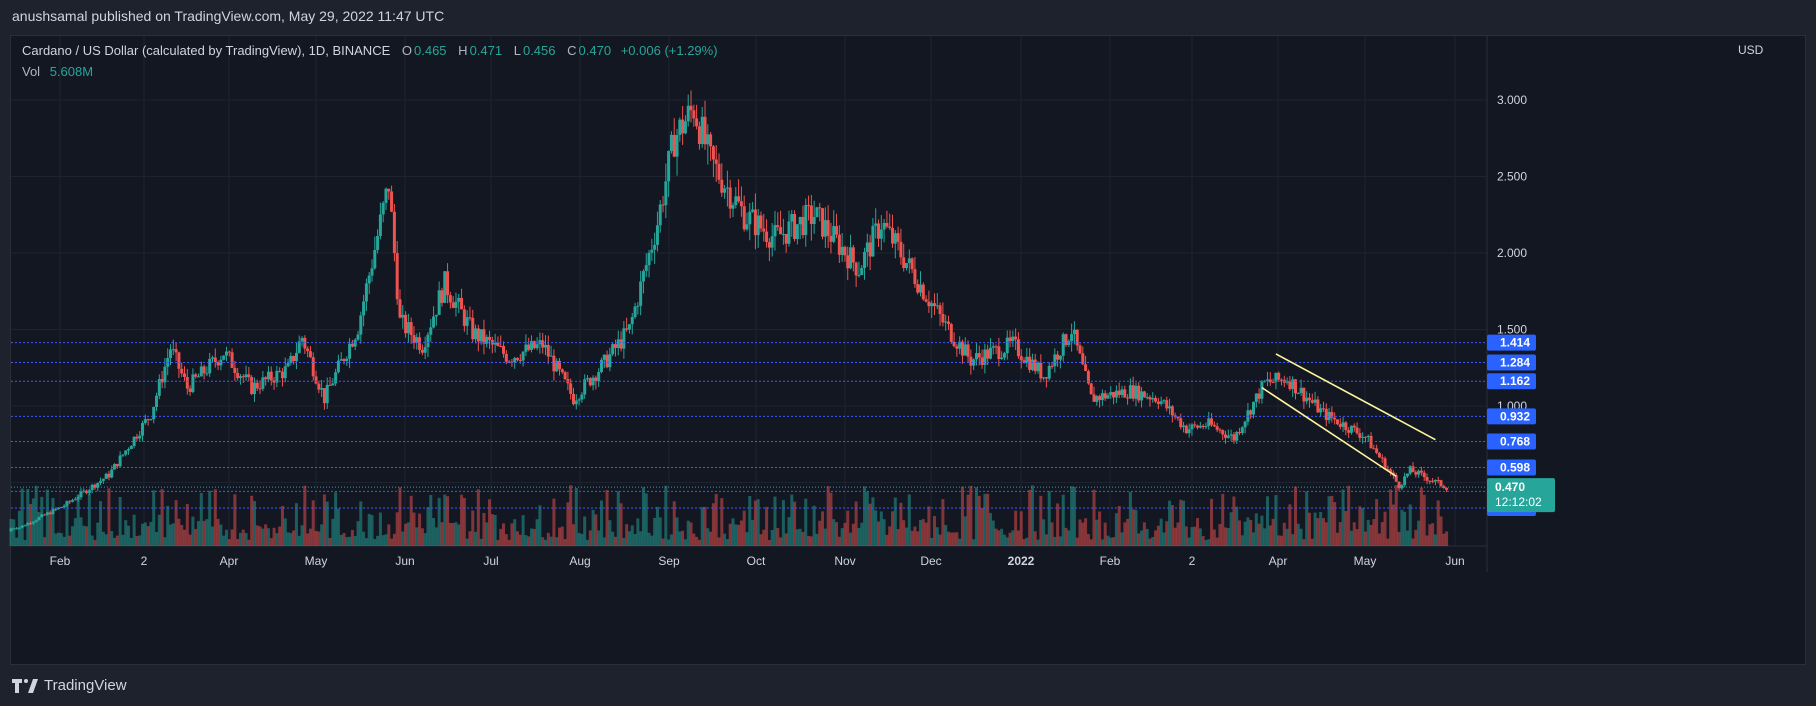 The image size is (1816, 706). Describe the element at coordinates (1515, 343) in the screenshot. I see `level-label: 1.414` at that location.